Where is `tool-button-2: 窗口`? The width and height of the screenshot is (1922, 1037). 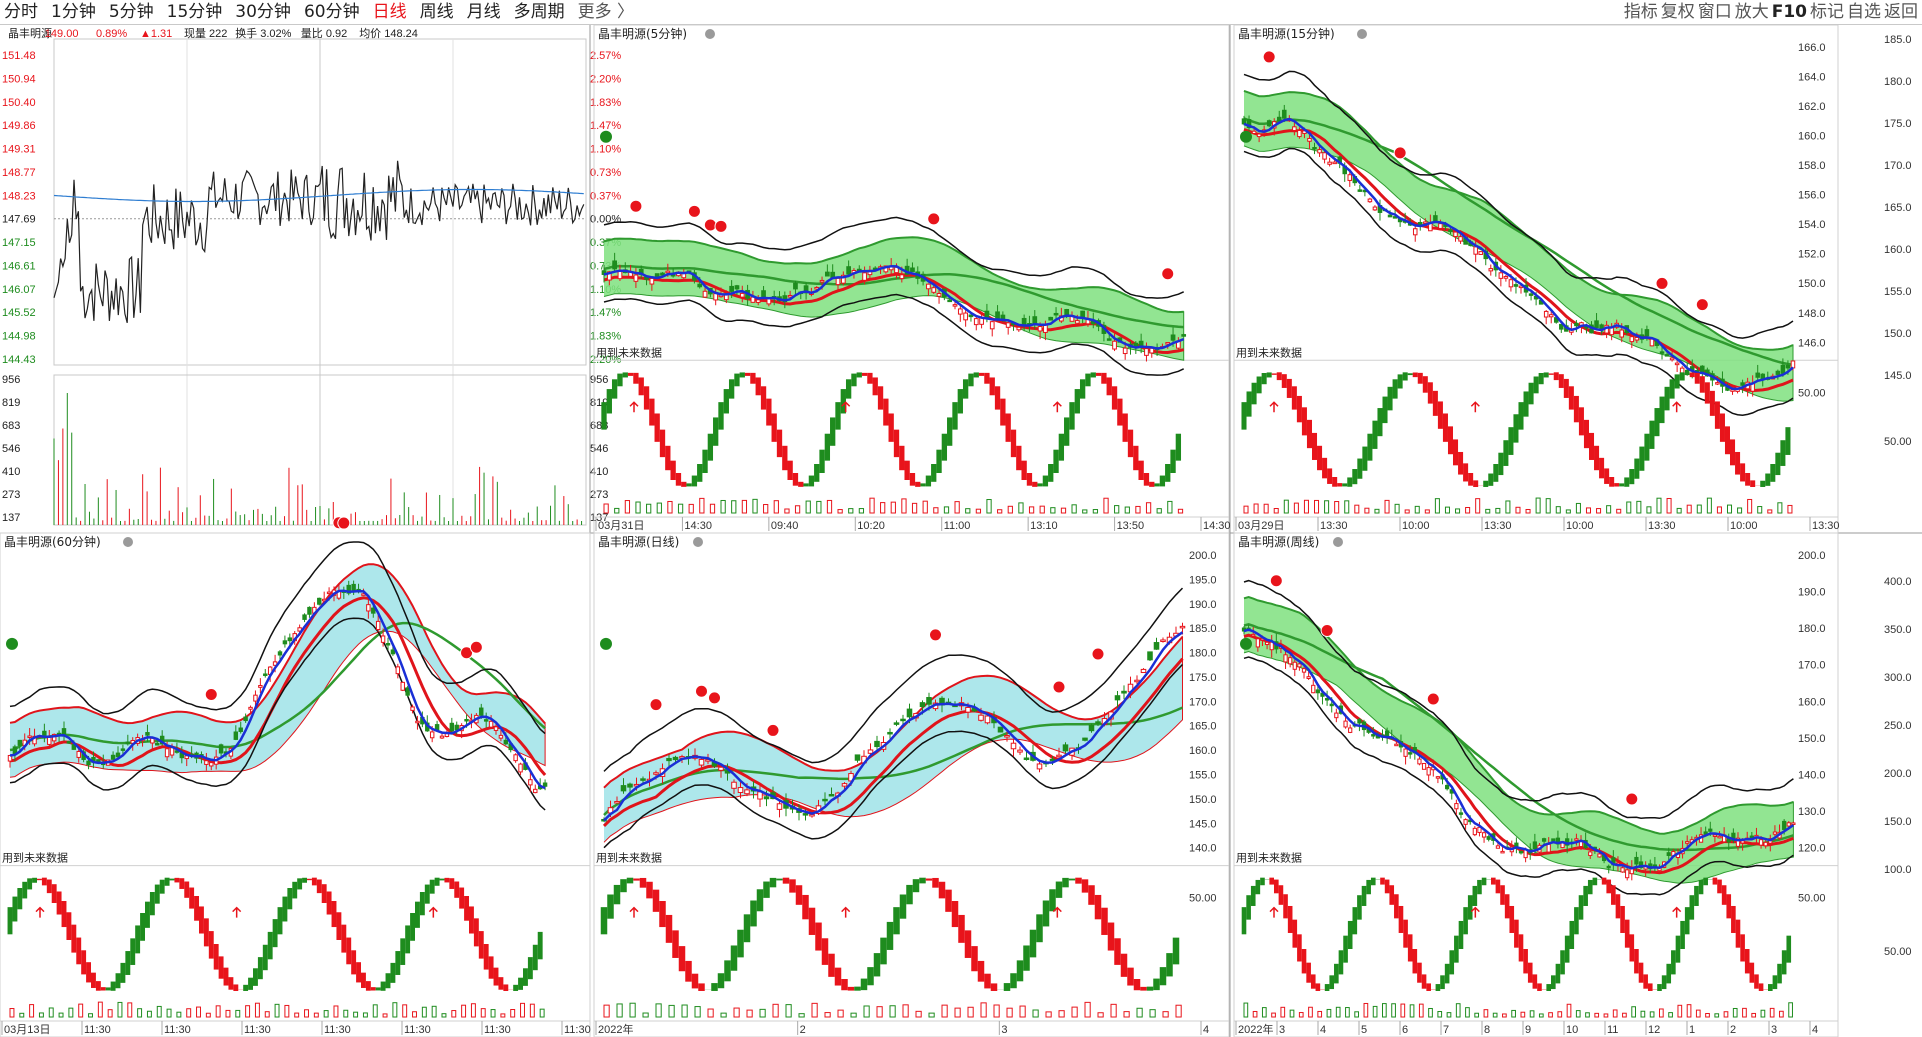 tool-button-2: 窗口 is located at coordinates (1714, 12).